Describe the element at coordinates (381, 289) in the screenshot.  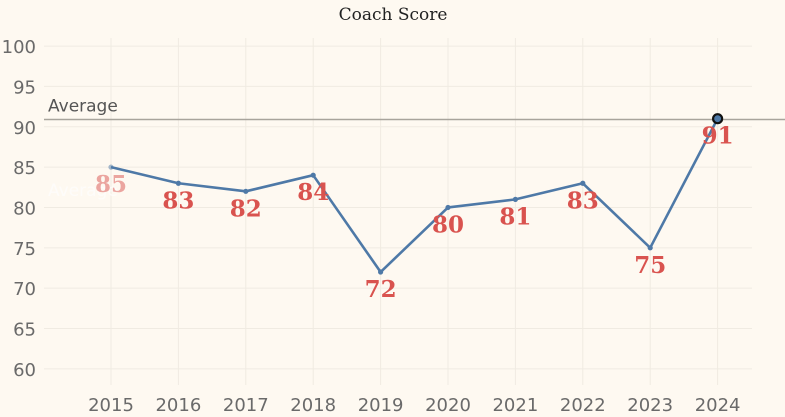
I see `data-label: 72` at that location.